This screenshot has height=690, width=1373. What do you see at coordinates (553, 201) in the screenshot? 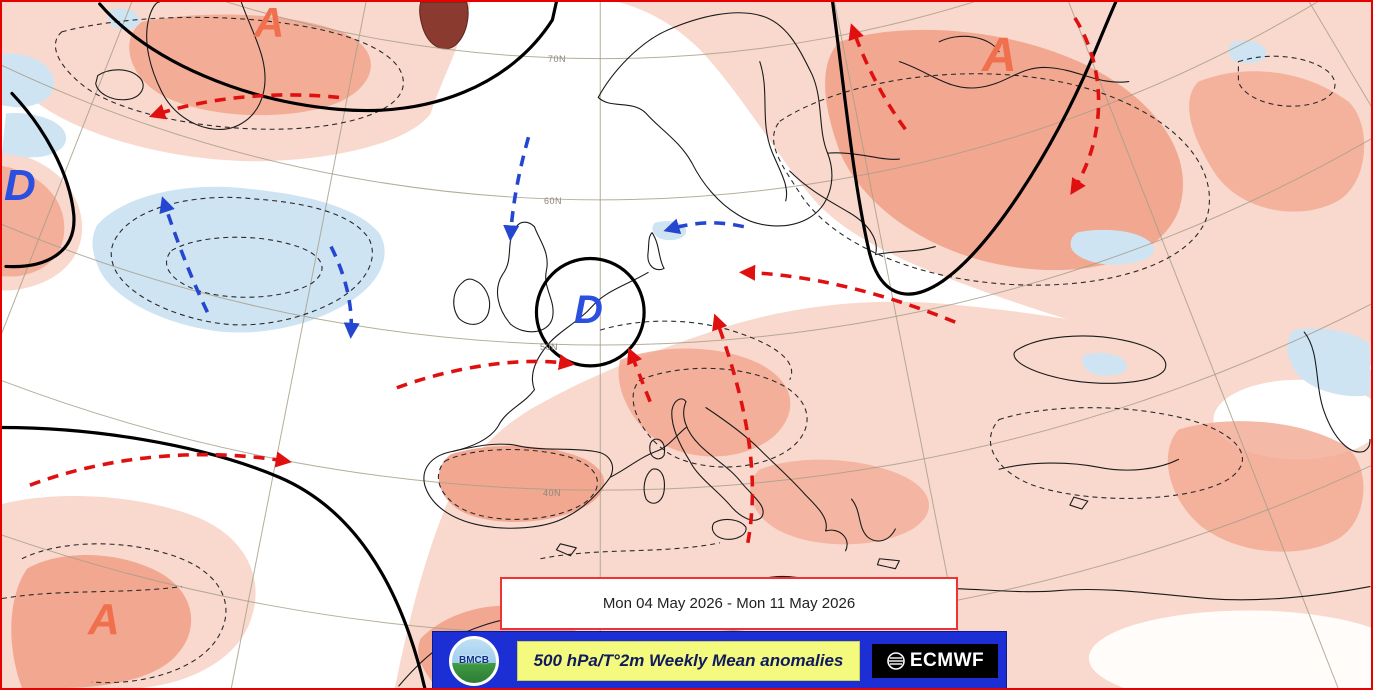
I see `latitude-label: 60N` at bounding box center [553, 201].